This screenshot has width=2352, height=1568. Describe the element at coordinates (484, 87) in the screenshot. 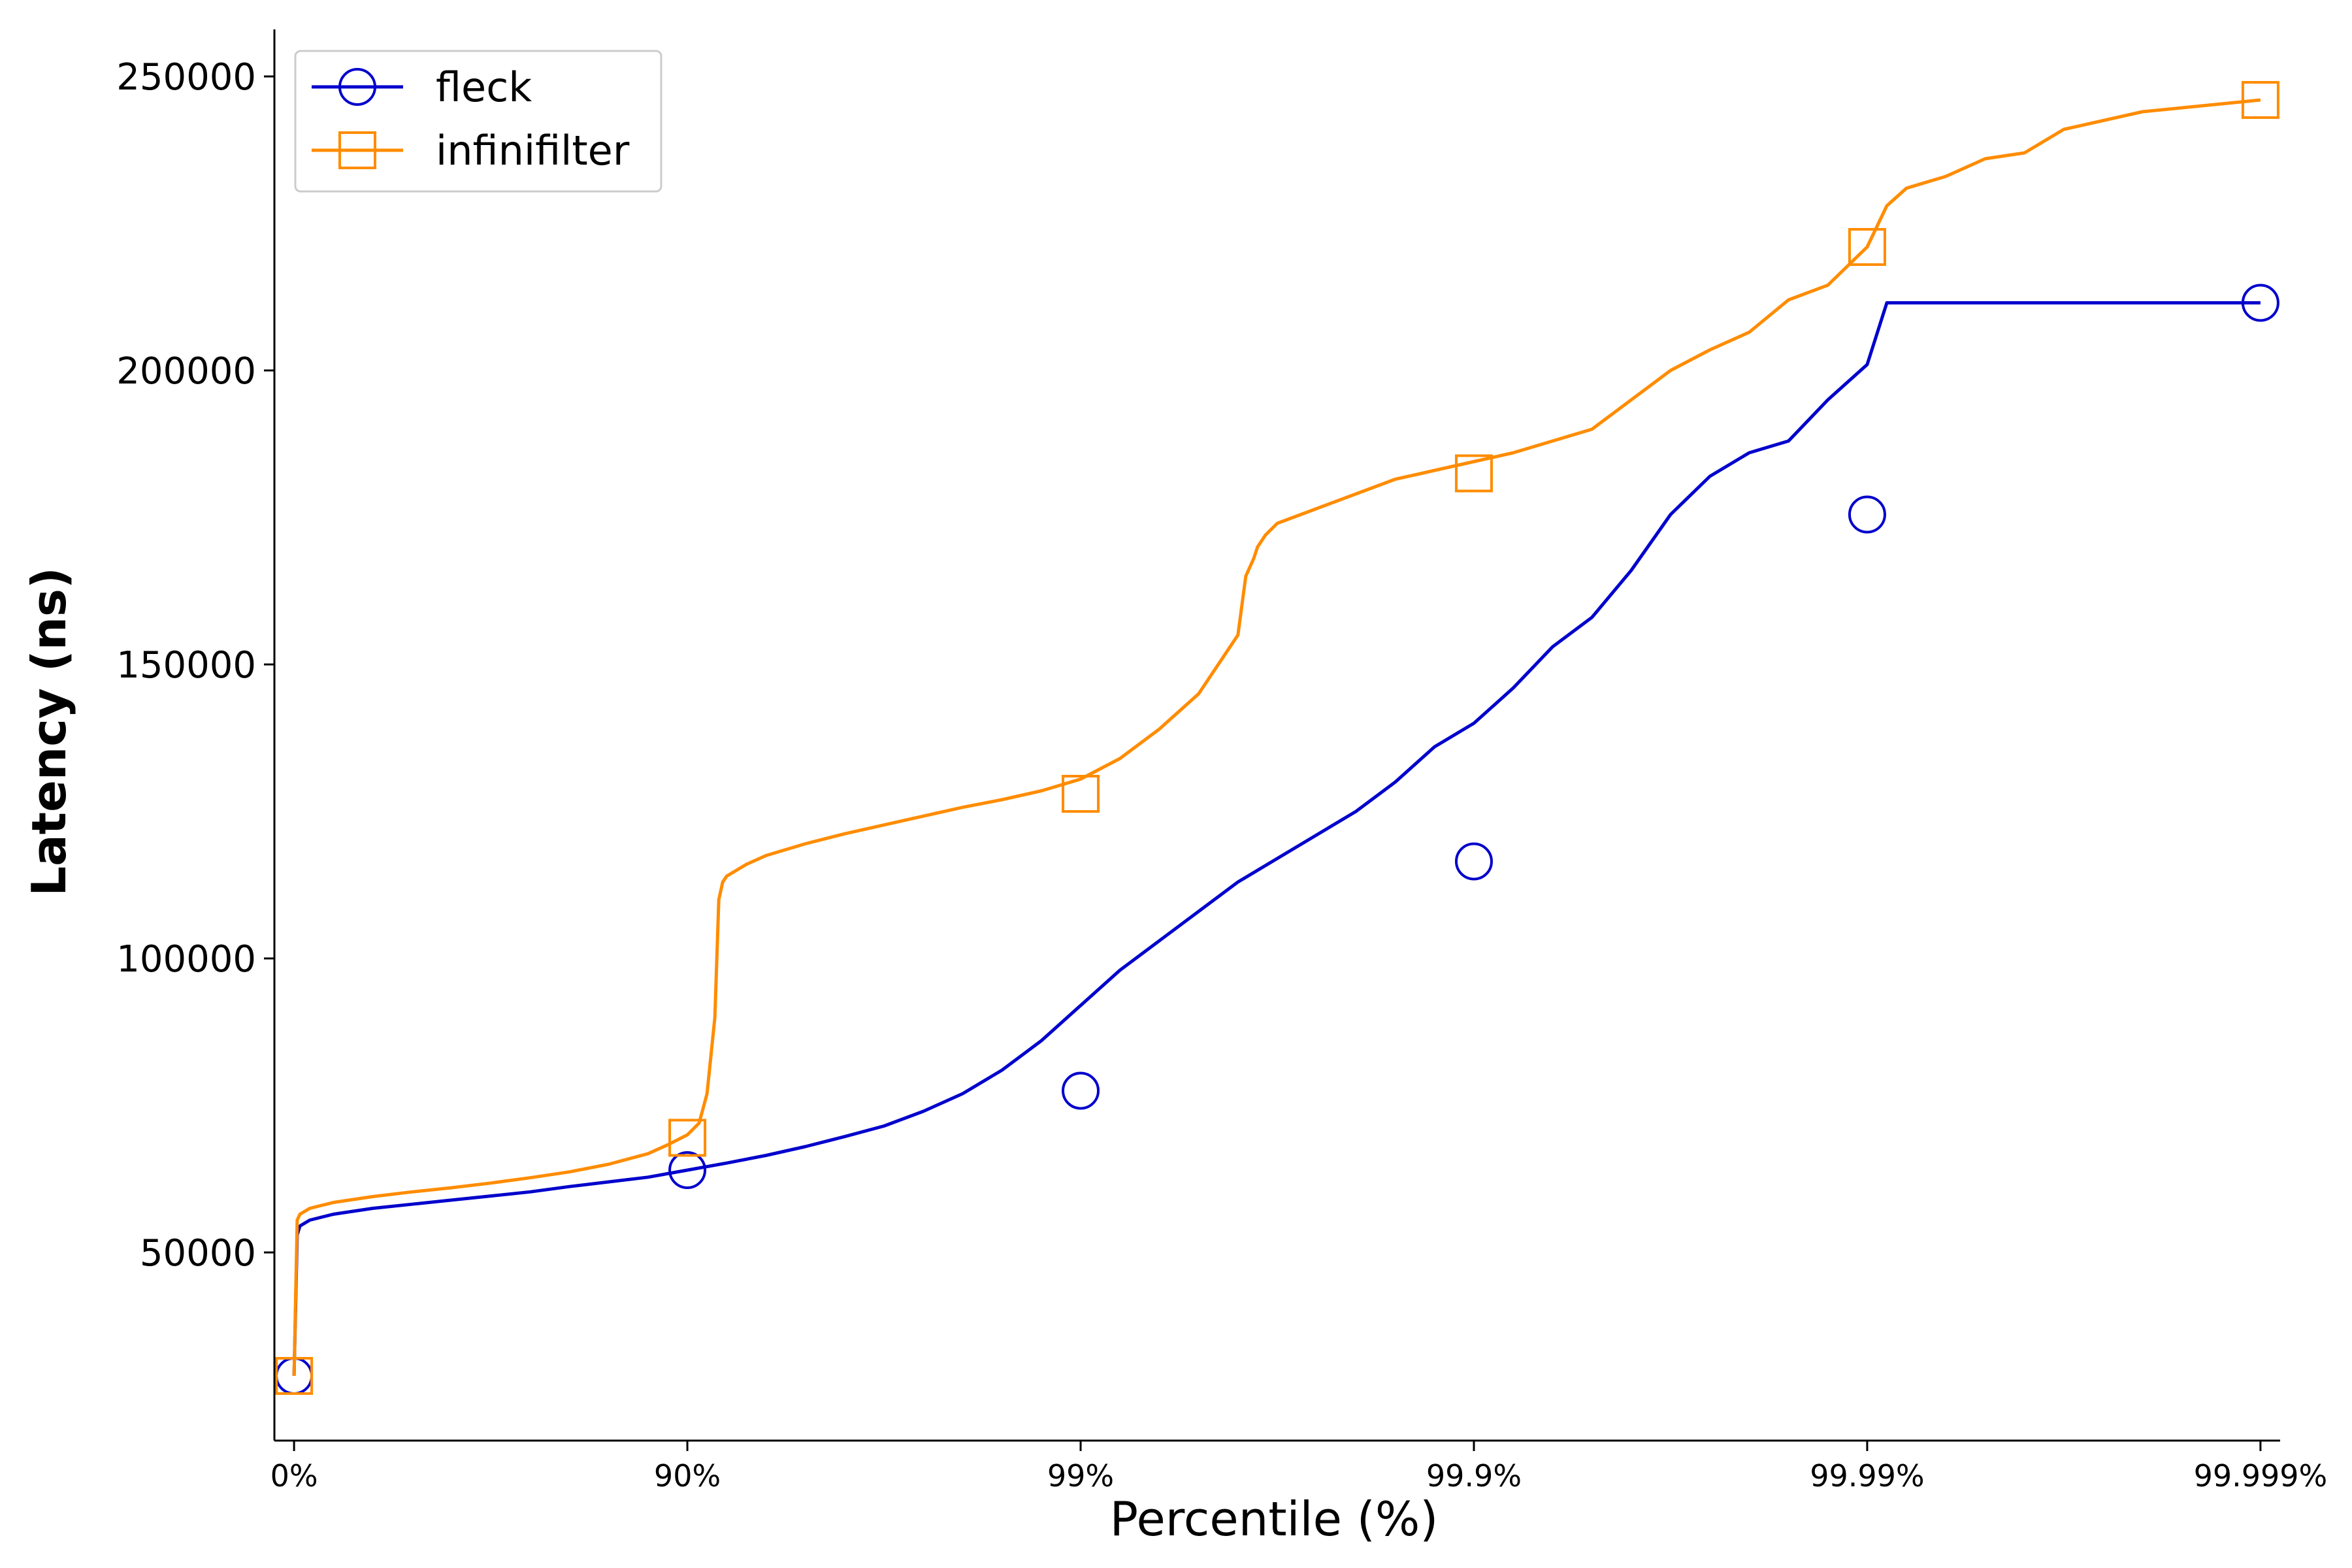

I see `legend-label-fleck: fleck` at that location.